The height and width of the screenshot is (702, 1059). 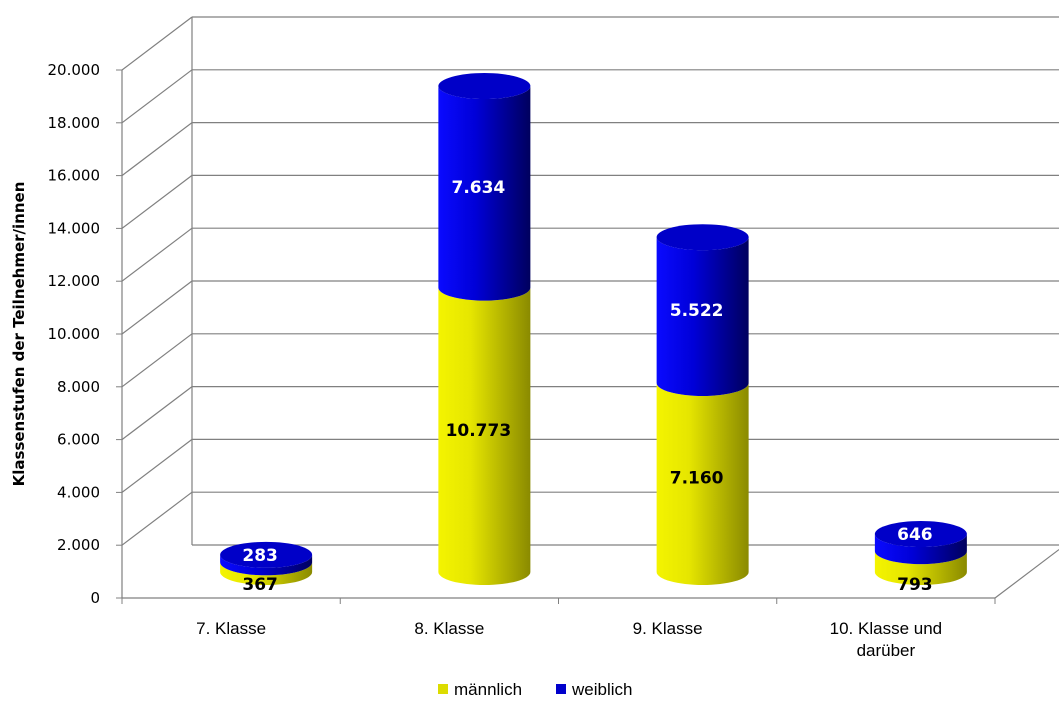 I want to click on data-label: 7.160, so click(x=697, y=478).